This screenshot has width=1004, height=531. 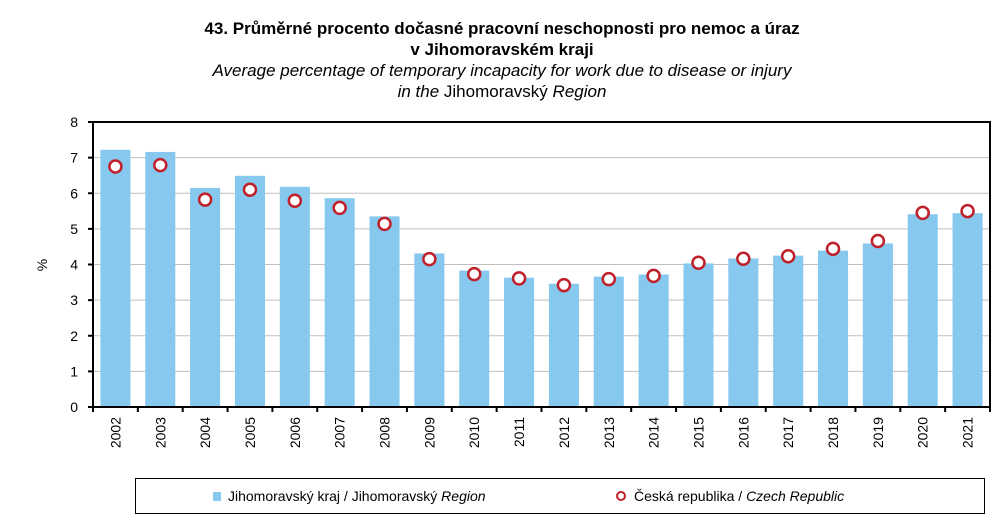 I want to click on y-tick-label-0: 0, so click(x=74, y=407).